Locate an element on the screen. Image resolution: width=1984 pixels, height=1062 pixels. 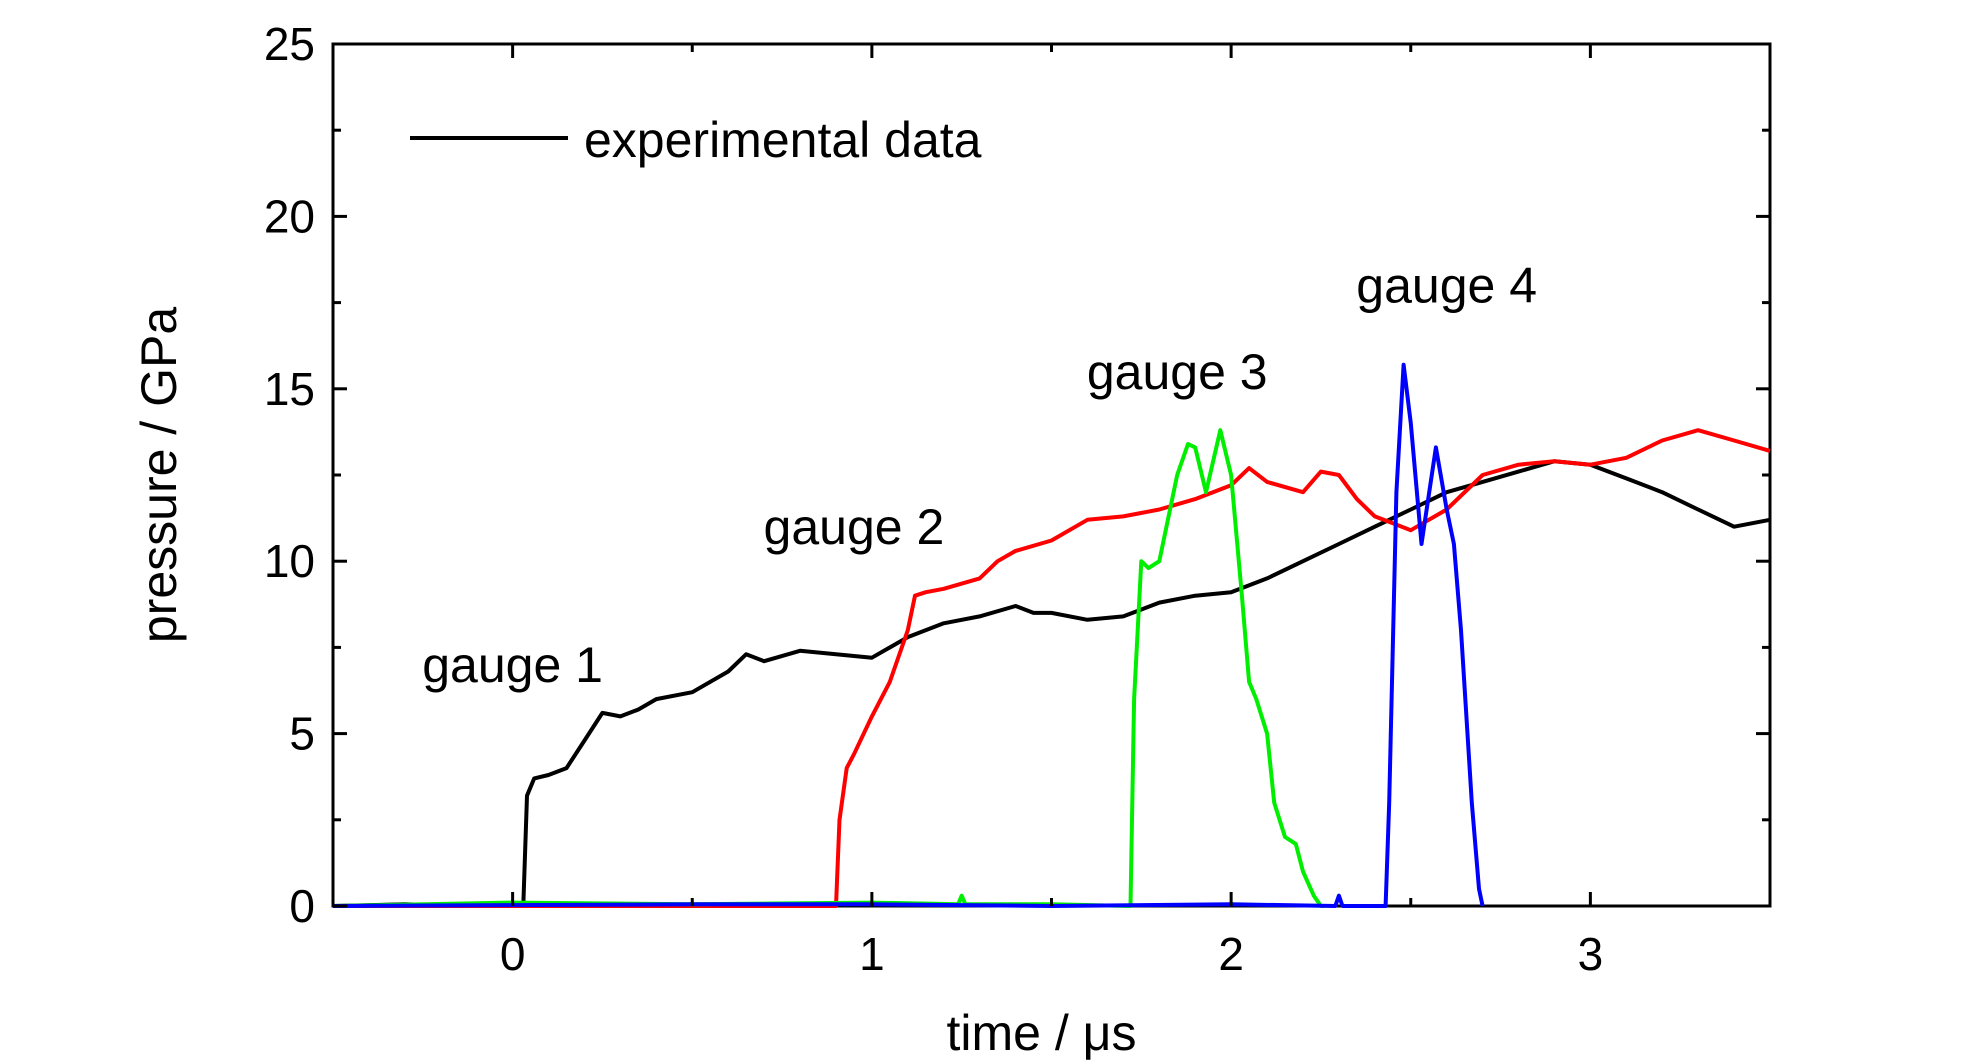
y-axis-title: pressure / GPa is located at coordinates (159, 475).